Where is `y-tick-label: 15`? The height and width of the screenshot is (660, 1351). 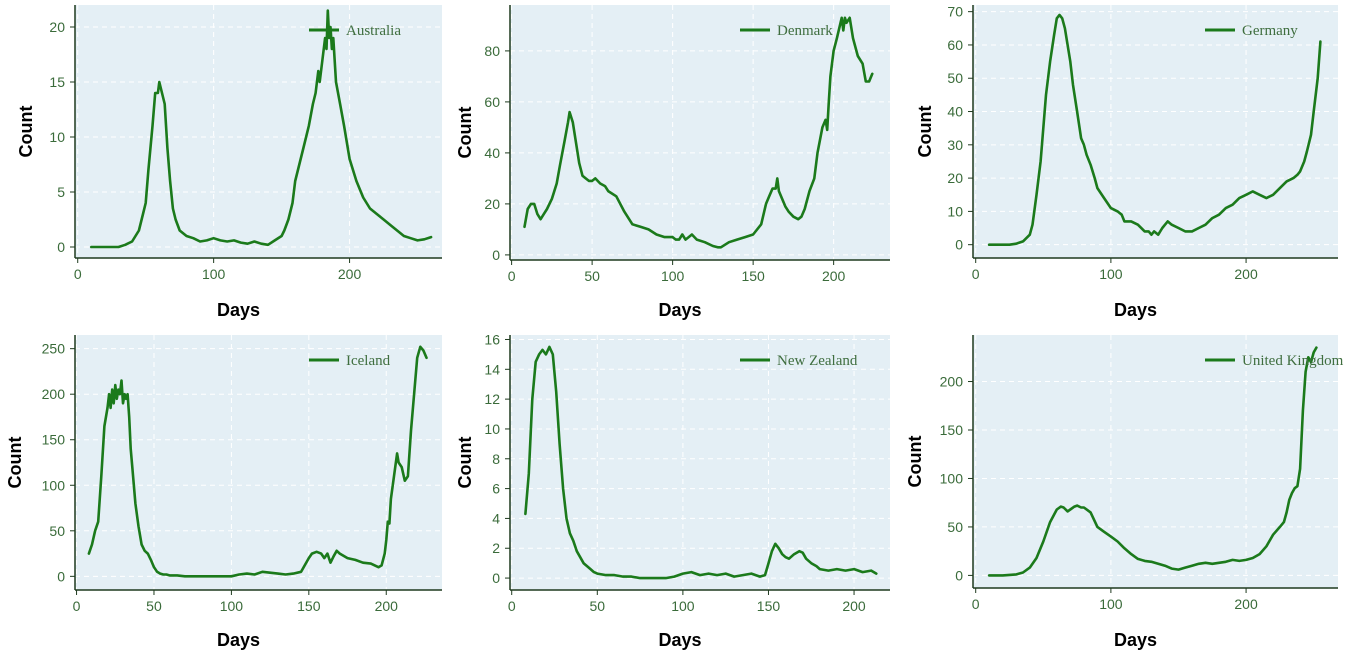
y-tick-label: 15 is located at coordinates (57, 82).